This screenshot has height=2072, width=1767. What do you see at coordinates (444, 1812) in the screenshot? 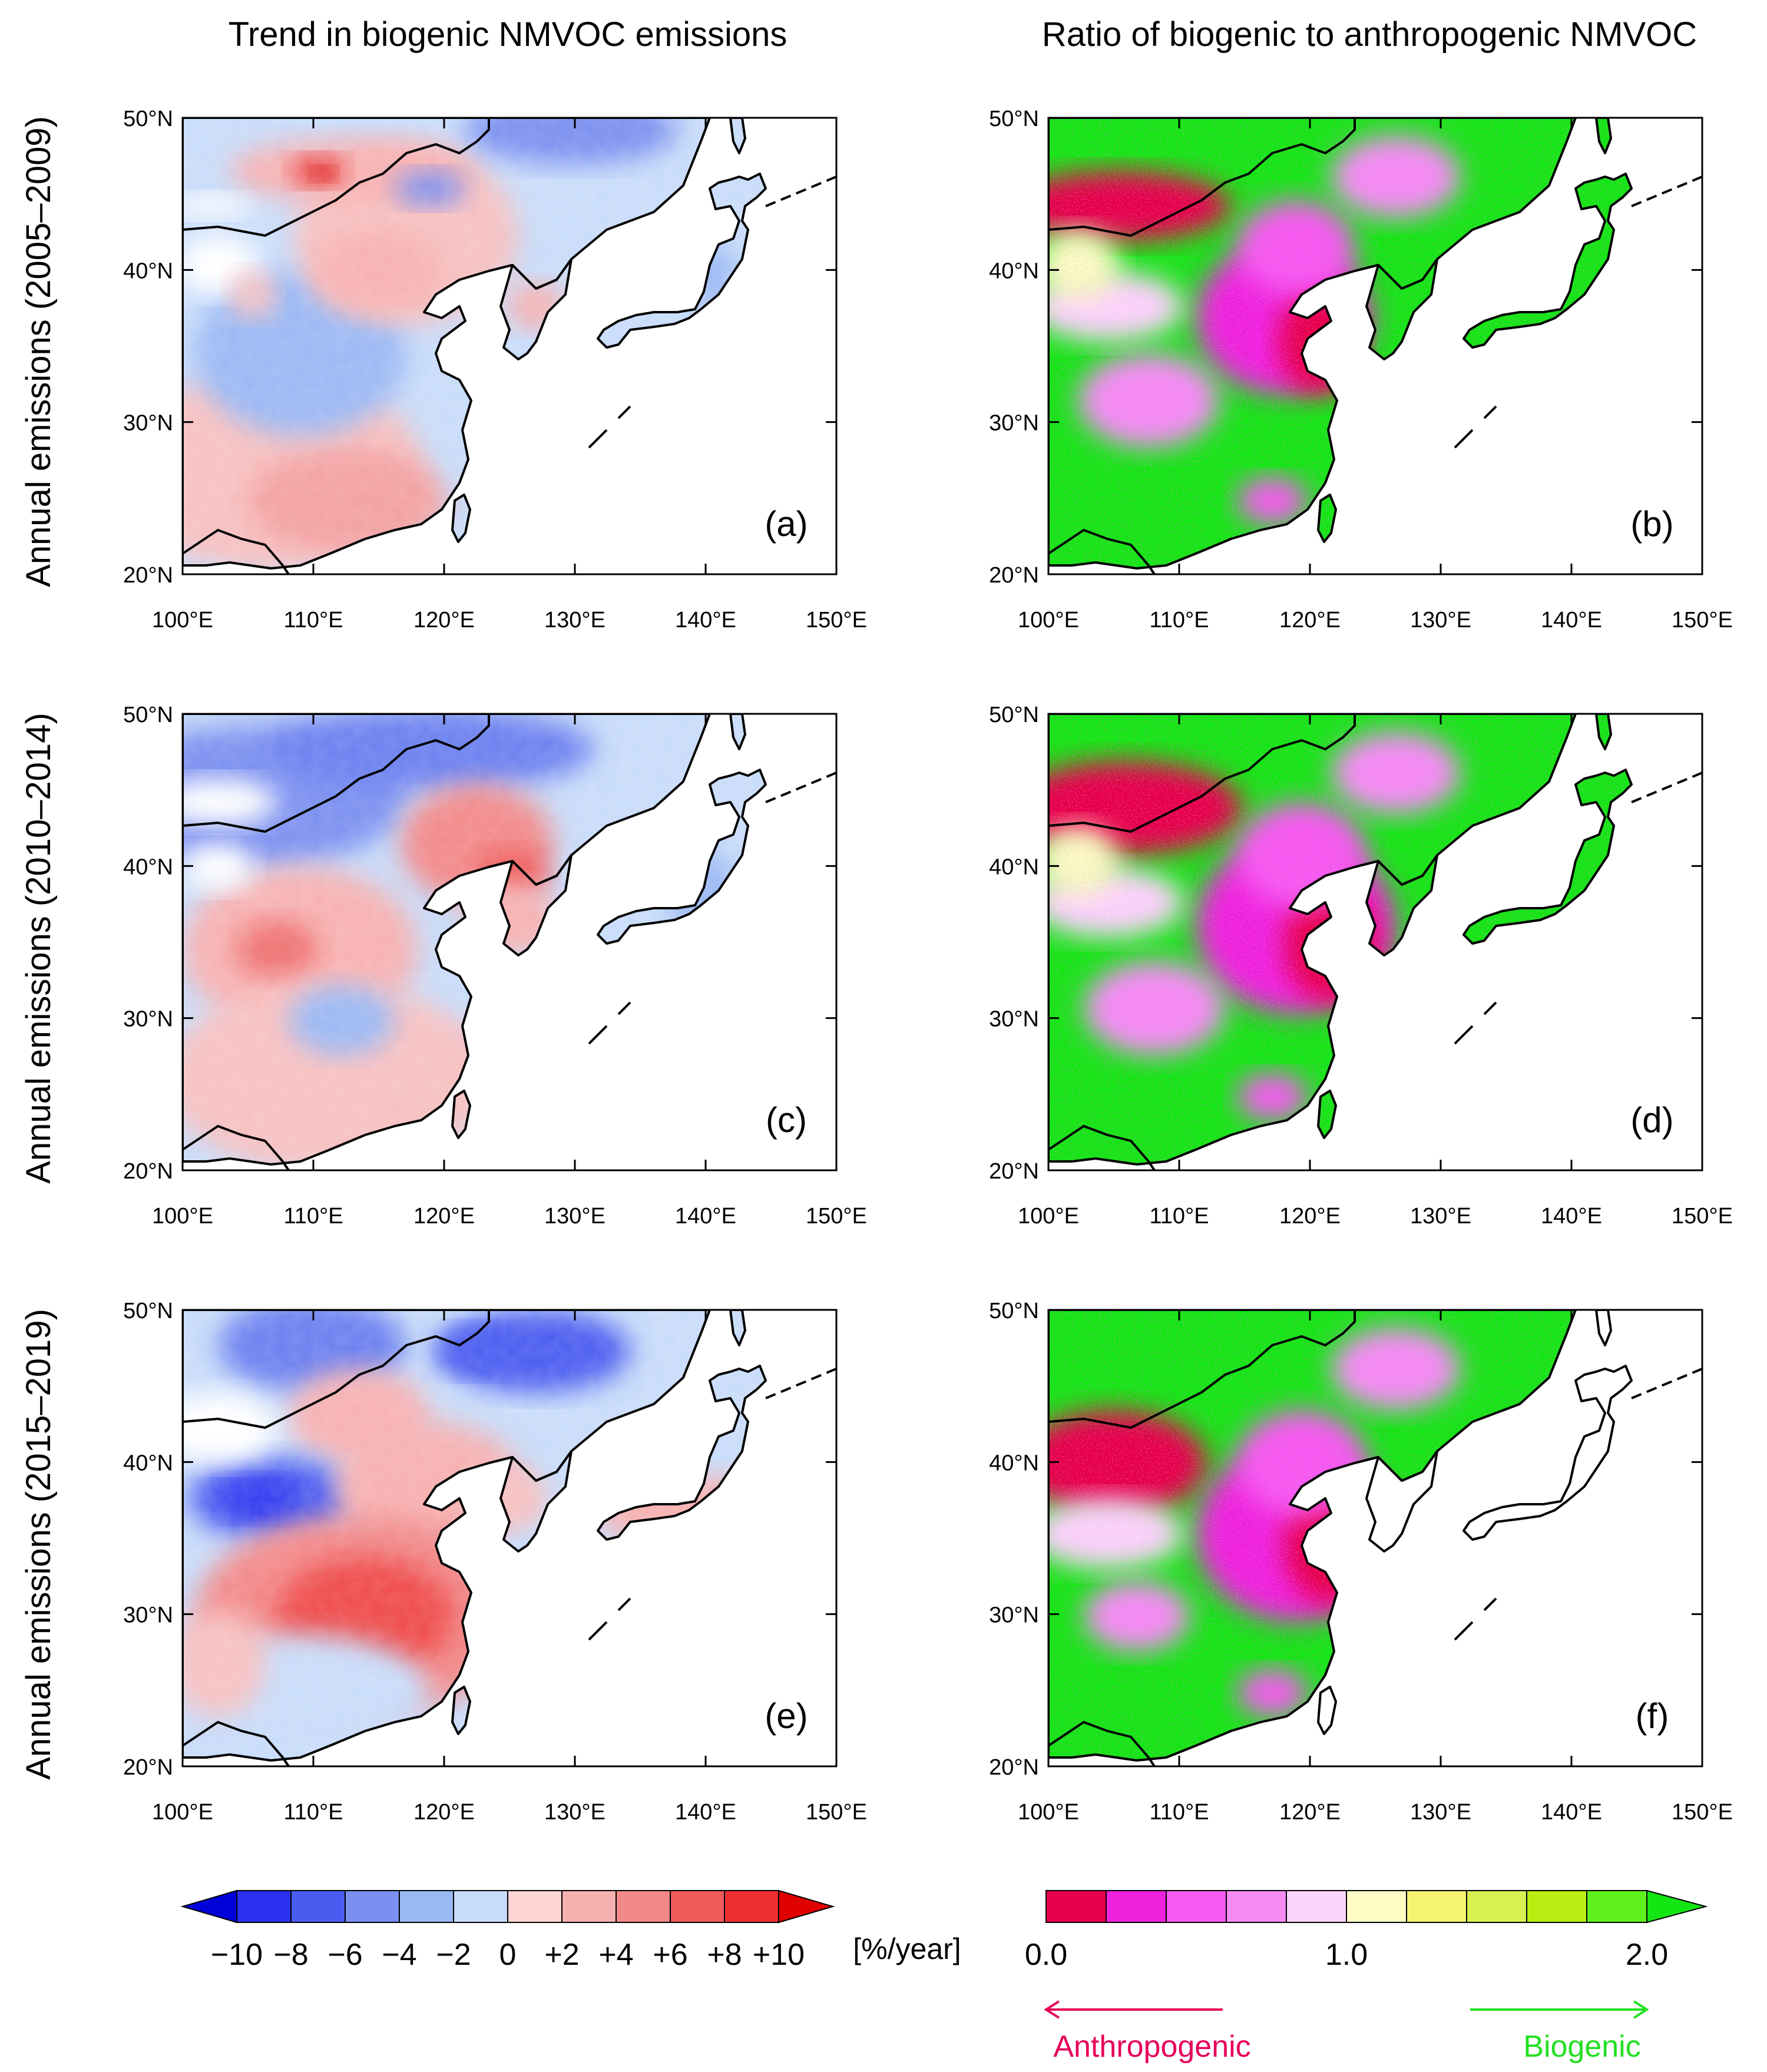
I see `lon-tick-e: 120°E` at bounding box center [444, 1812].